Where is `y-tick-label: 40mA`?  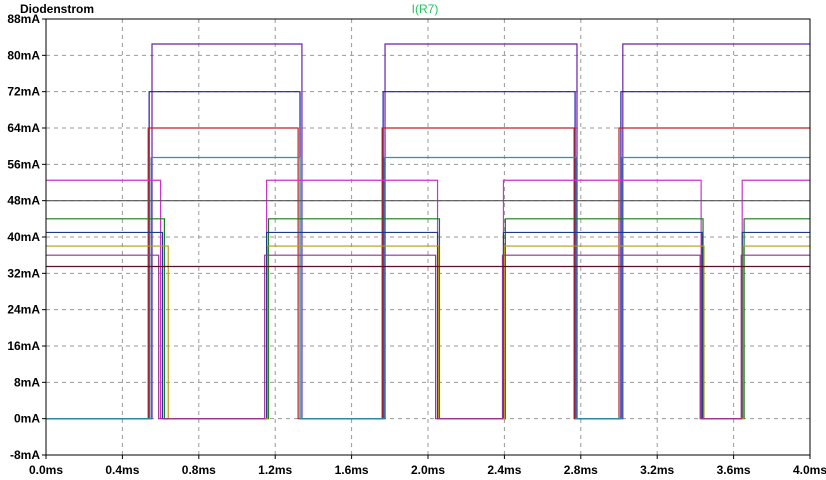 y-tick-label: 40mA is located at coordinates (23, 237).